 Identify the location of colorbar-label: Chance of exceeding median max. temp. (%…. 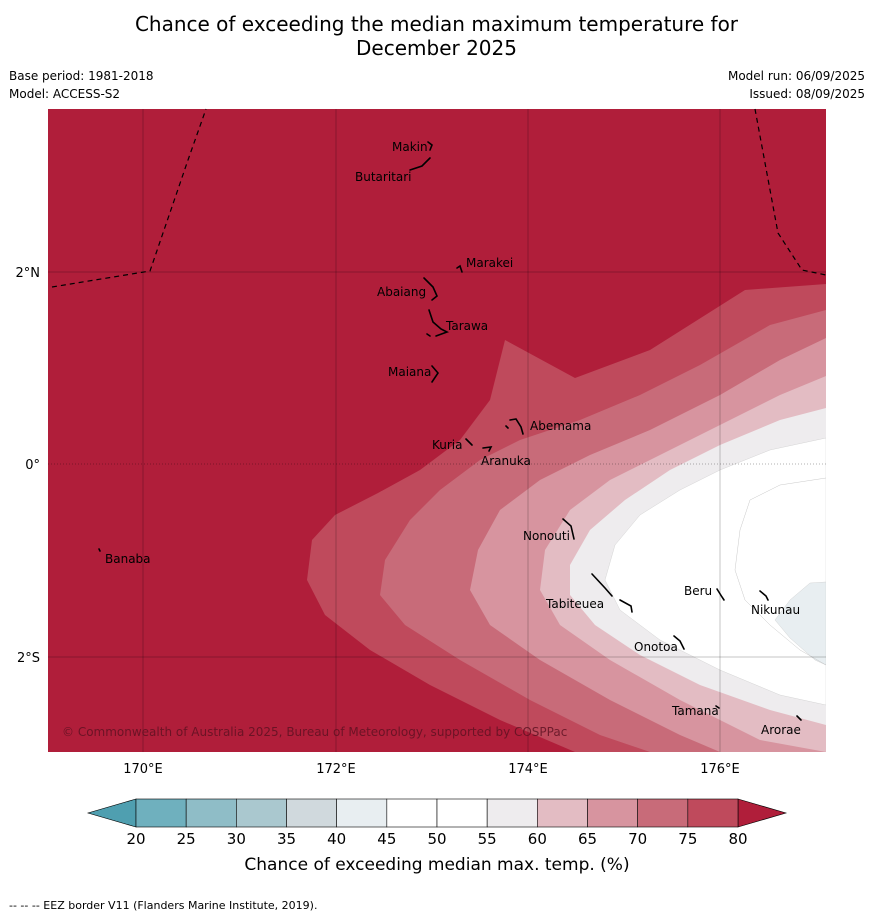
(436, 865).